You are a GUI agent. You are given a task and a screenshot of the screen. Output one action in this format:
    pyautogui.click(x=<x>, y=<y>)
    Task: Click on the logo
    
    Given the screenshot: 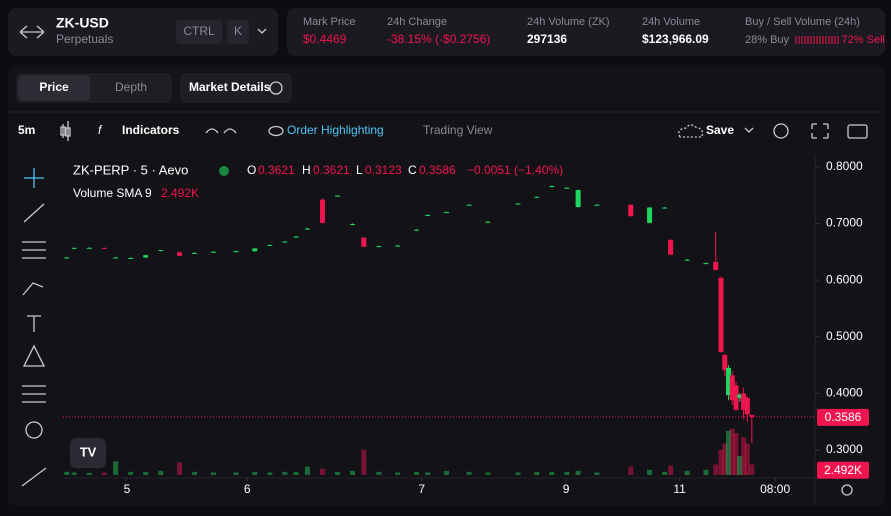 What is the action you would take?
    pyautogui.click(x=32, y=32)
    